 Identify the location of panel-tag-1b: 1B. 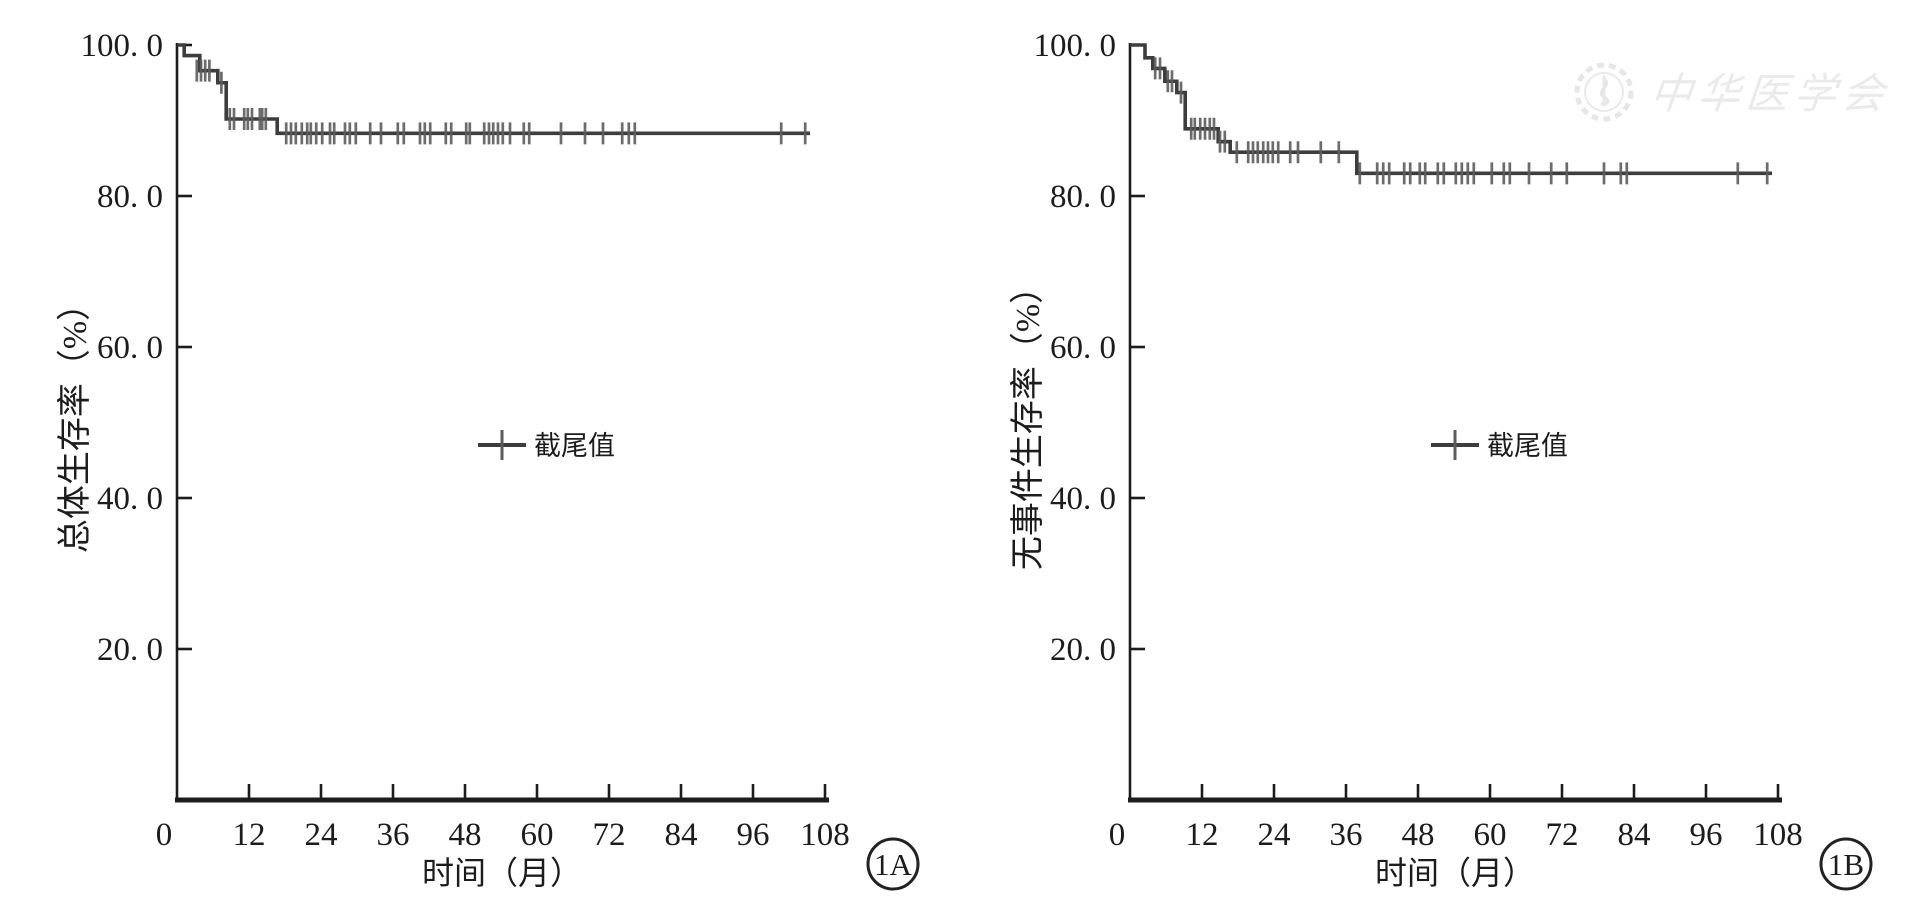
(1846, 864).